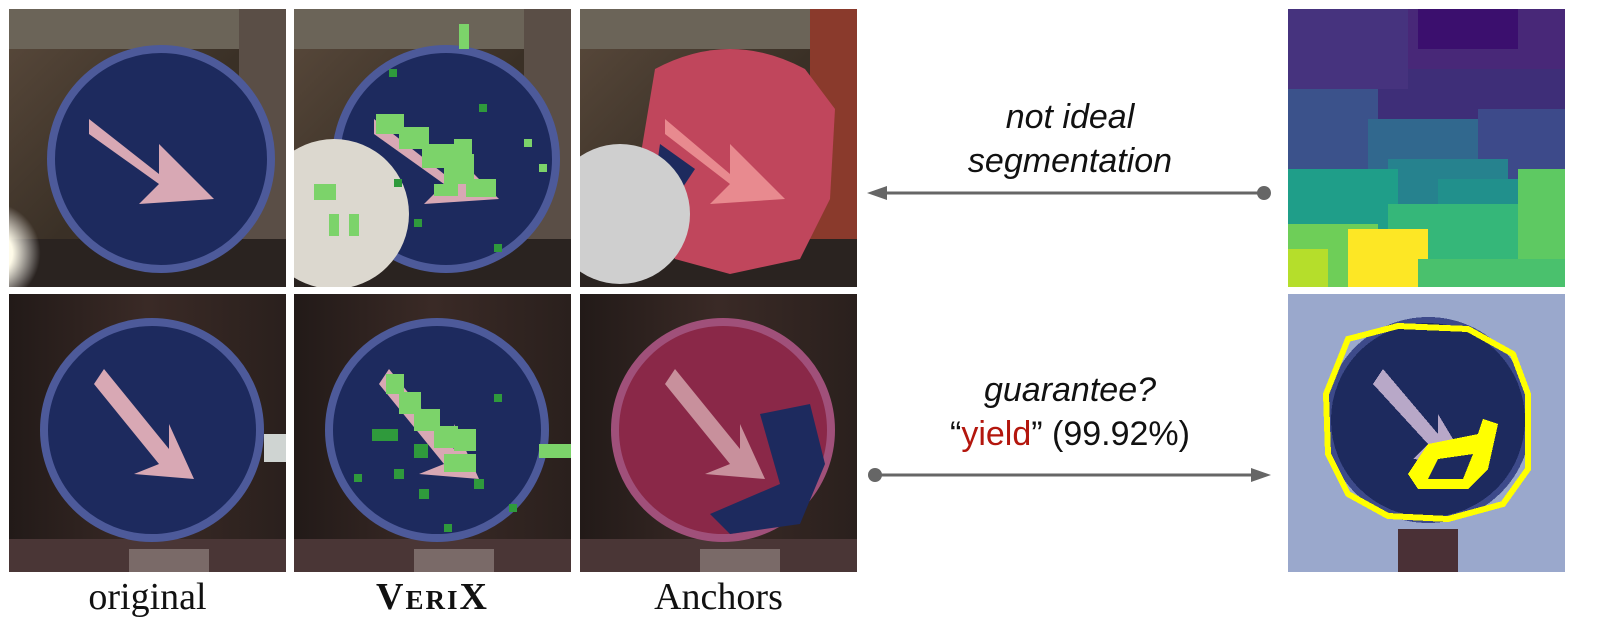 Image resolution: width=1600 pixels, height=628 pixels. I want to click on right-arrow-with-dot-icon, so click(1069, 475).